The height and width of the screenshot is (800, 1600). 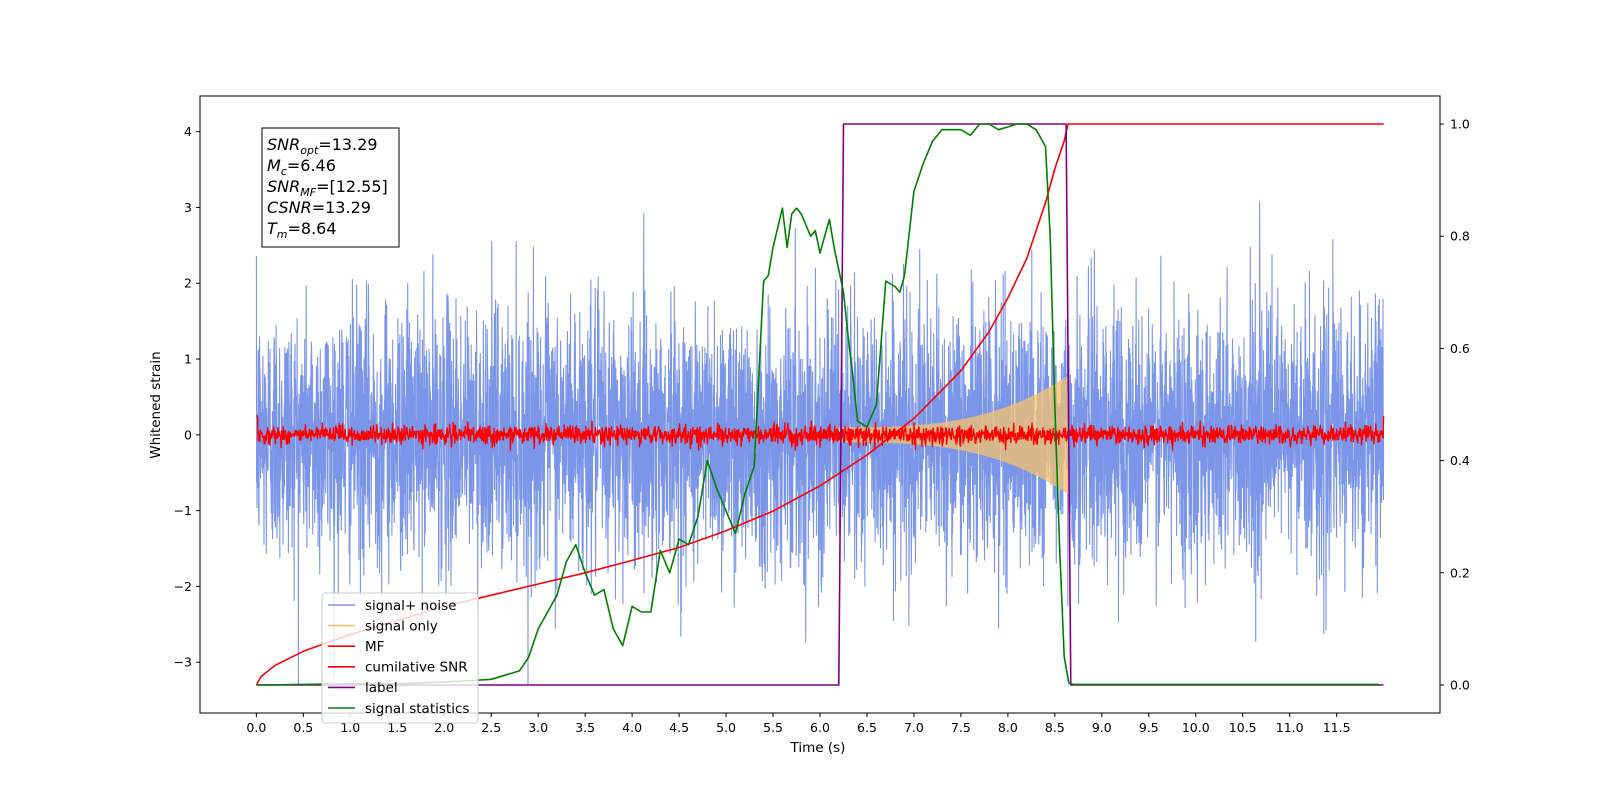 What do you see at coordinates (491, 727) in the screenshot?
I see `x-tick-label: 2.5` at bounding box center [491, 727].